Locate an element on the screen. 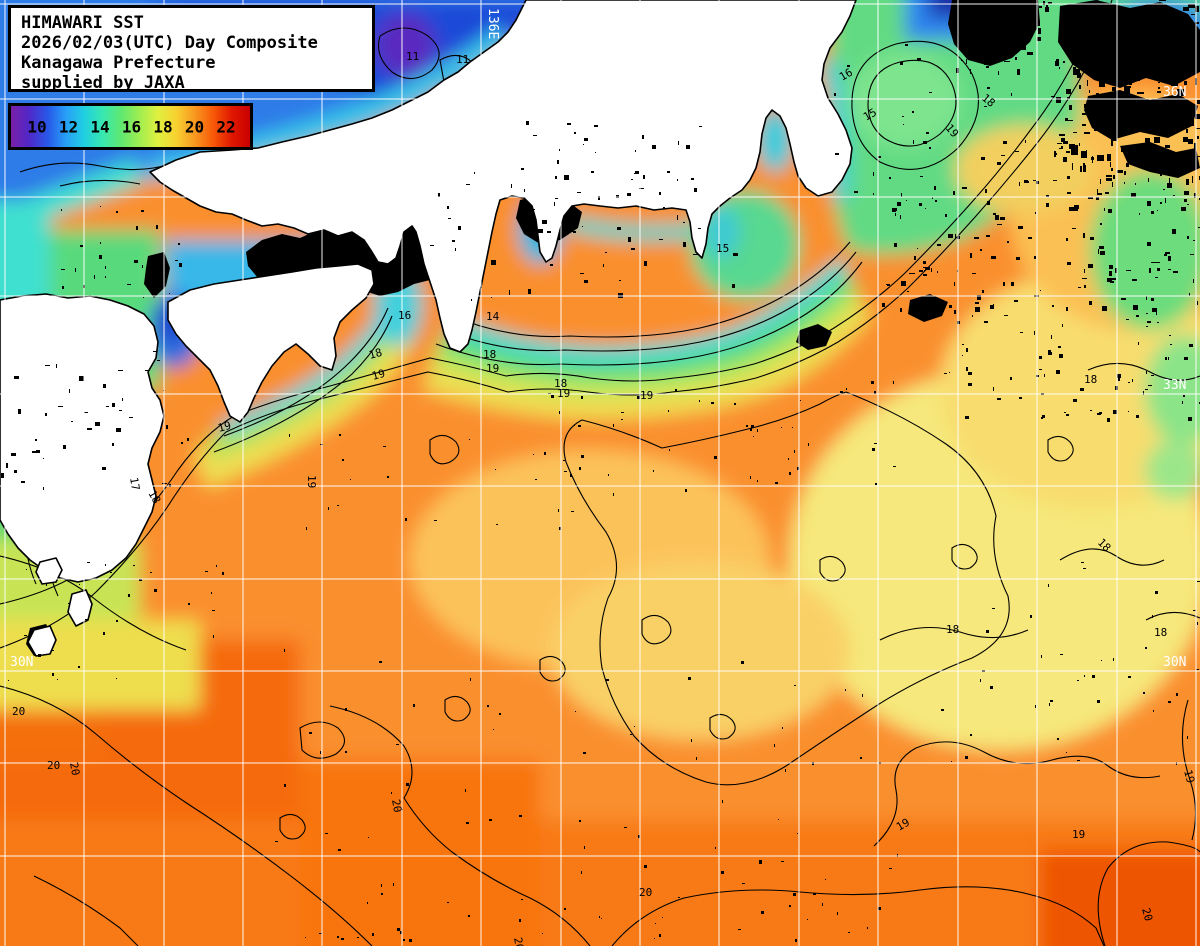  product-region: Kanagawa Prefecture is located at coordinates (118, 63).